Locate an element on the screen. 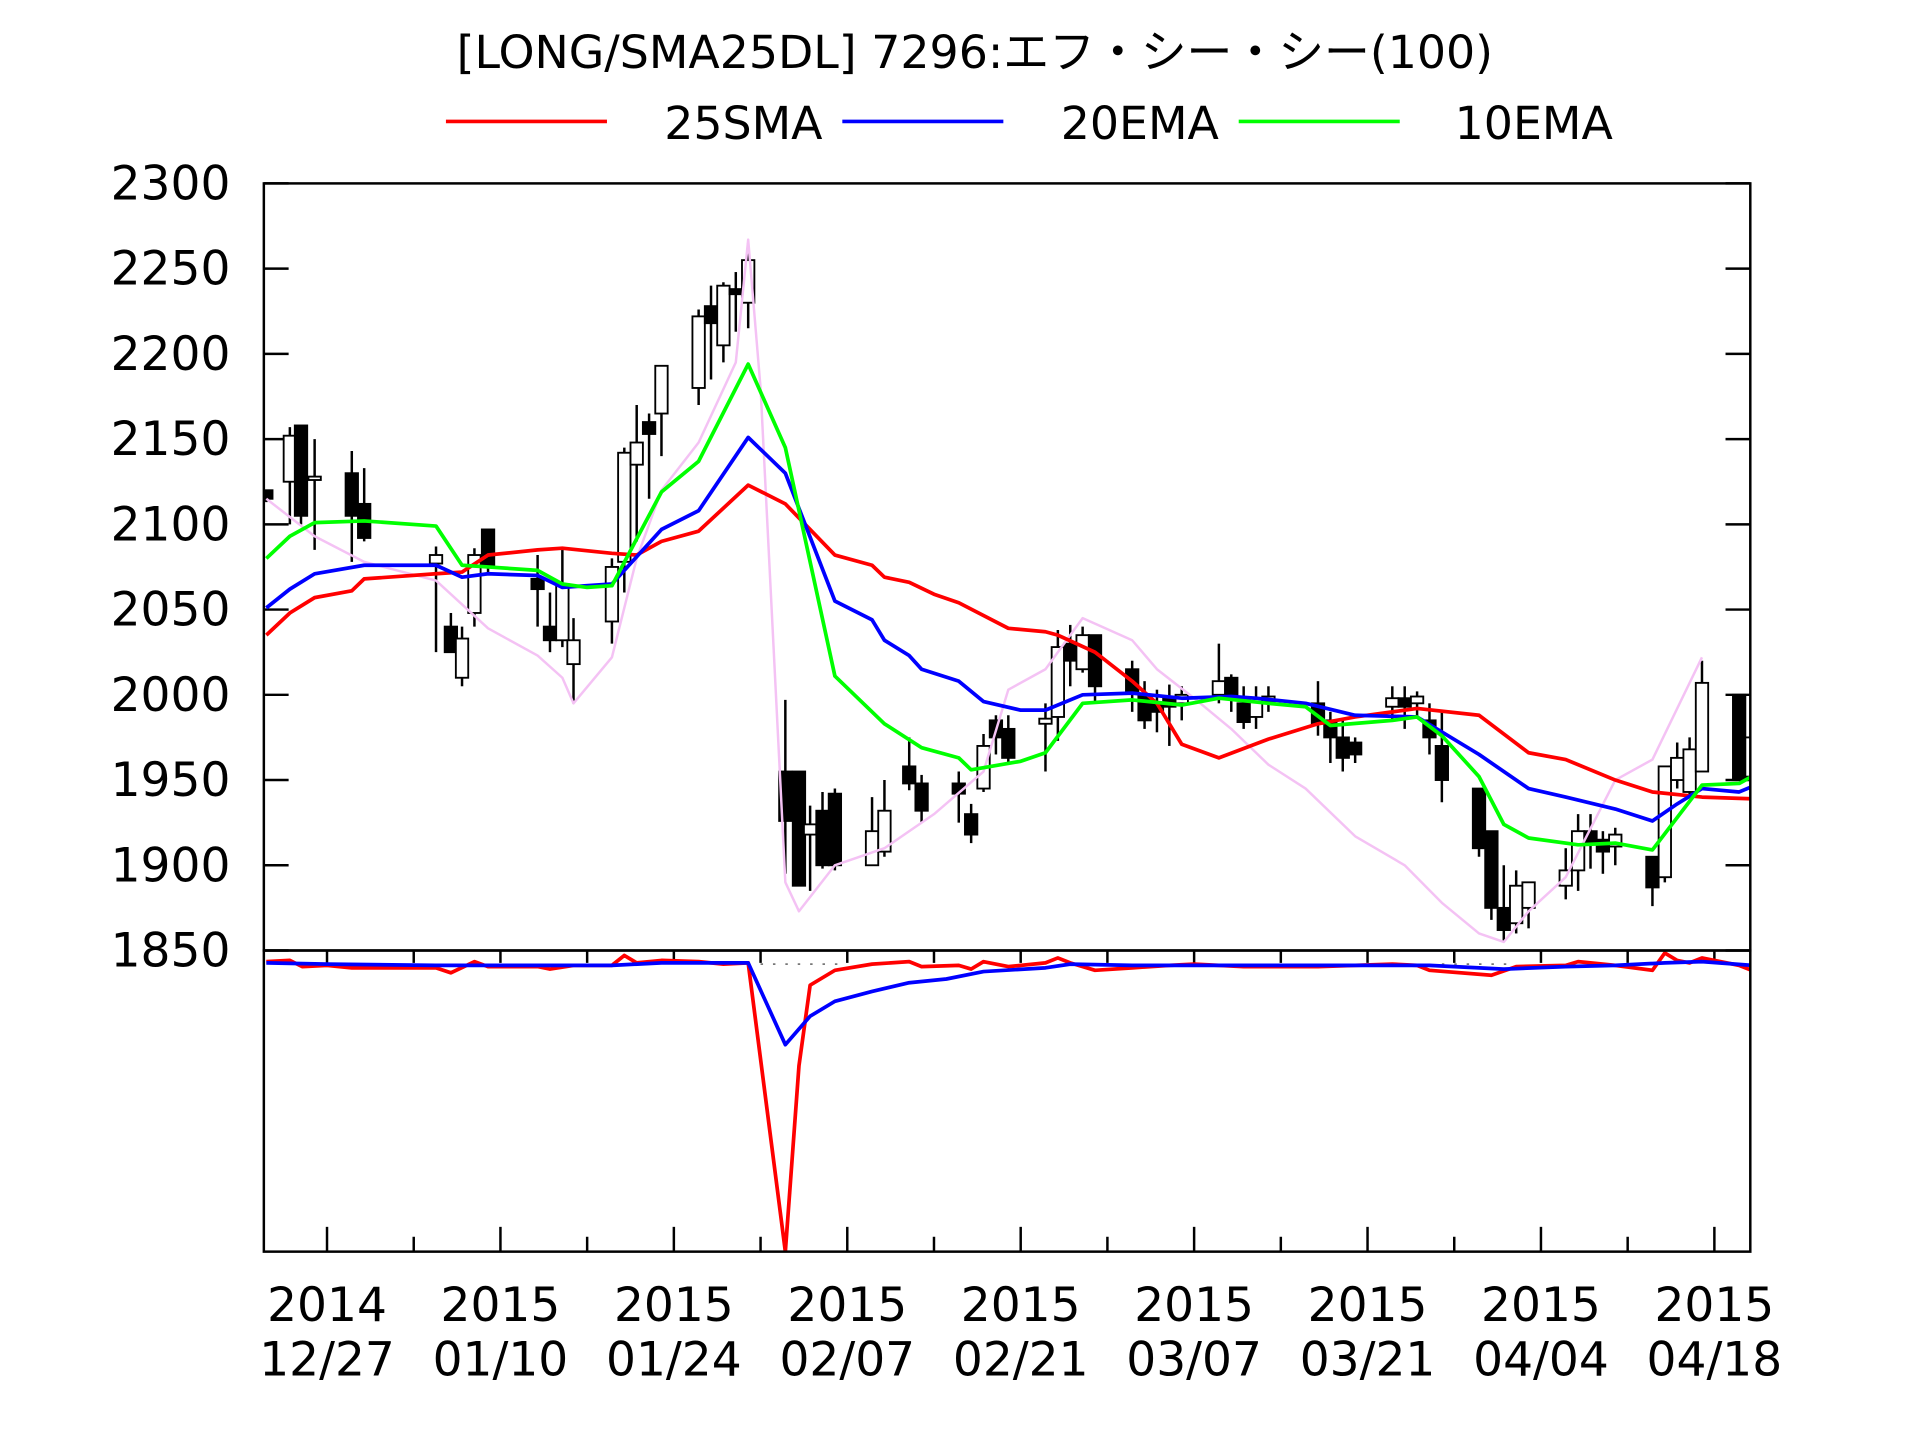 The width and height of the screenshot is (1920, 1444). y-tick-label: 2200 is located at coordinates (171, 354).